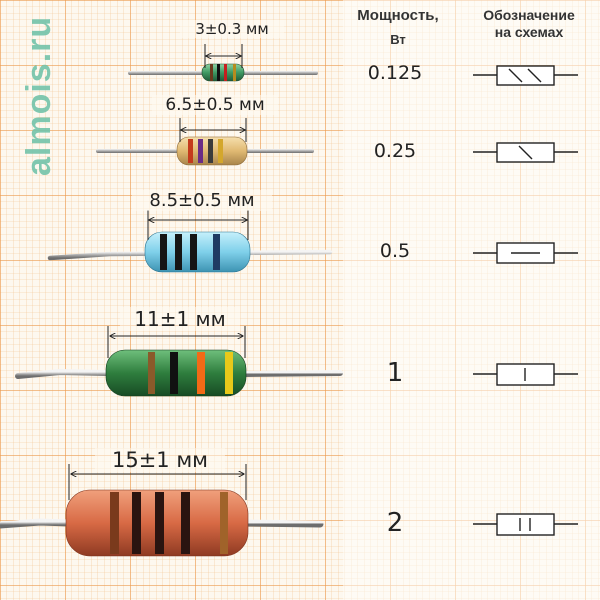  I want to click on header-symbol-line1: Обозначение, so click(529, 15).